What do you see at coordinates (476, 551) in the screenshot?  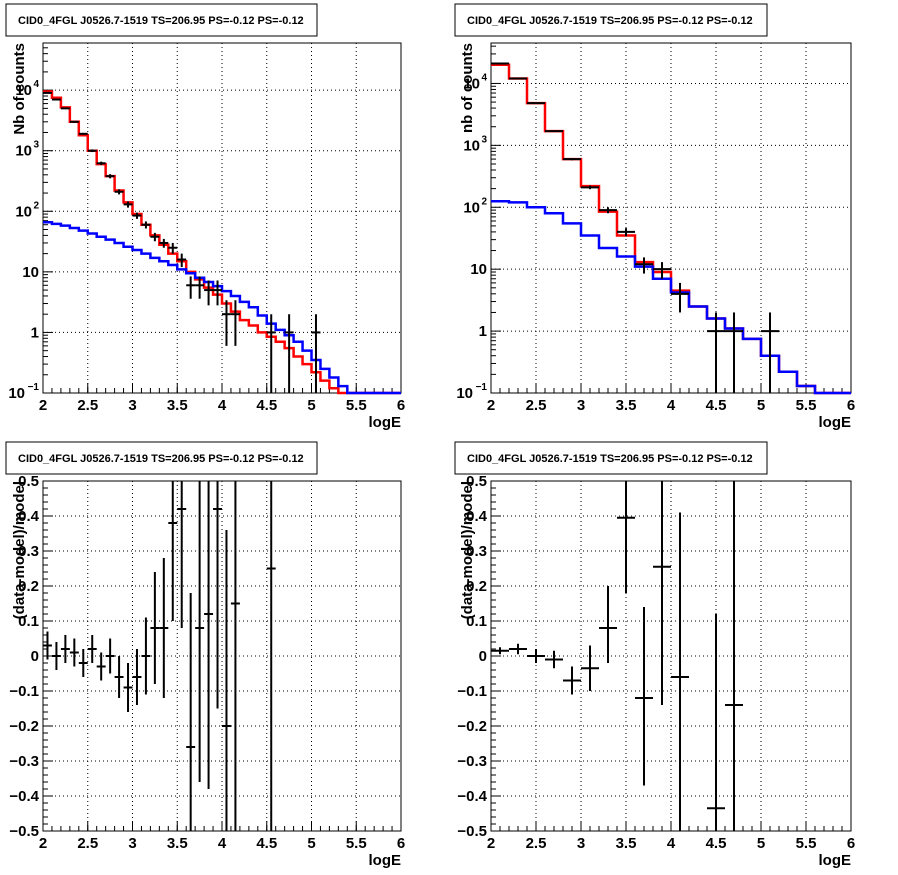 I see `y-tick-label: 0.3` at bounding box center [476, 551].